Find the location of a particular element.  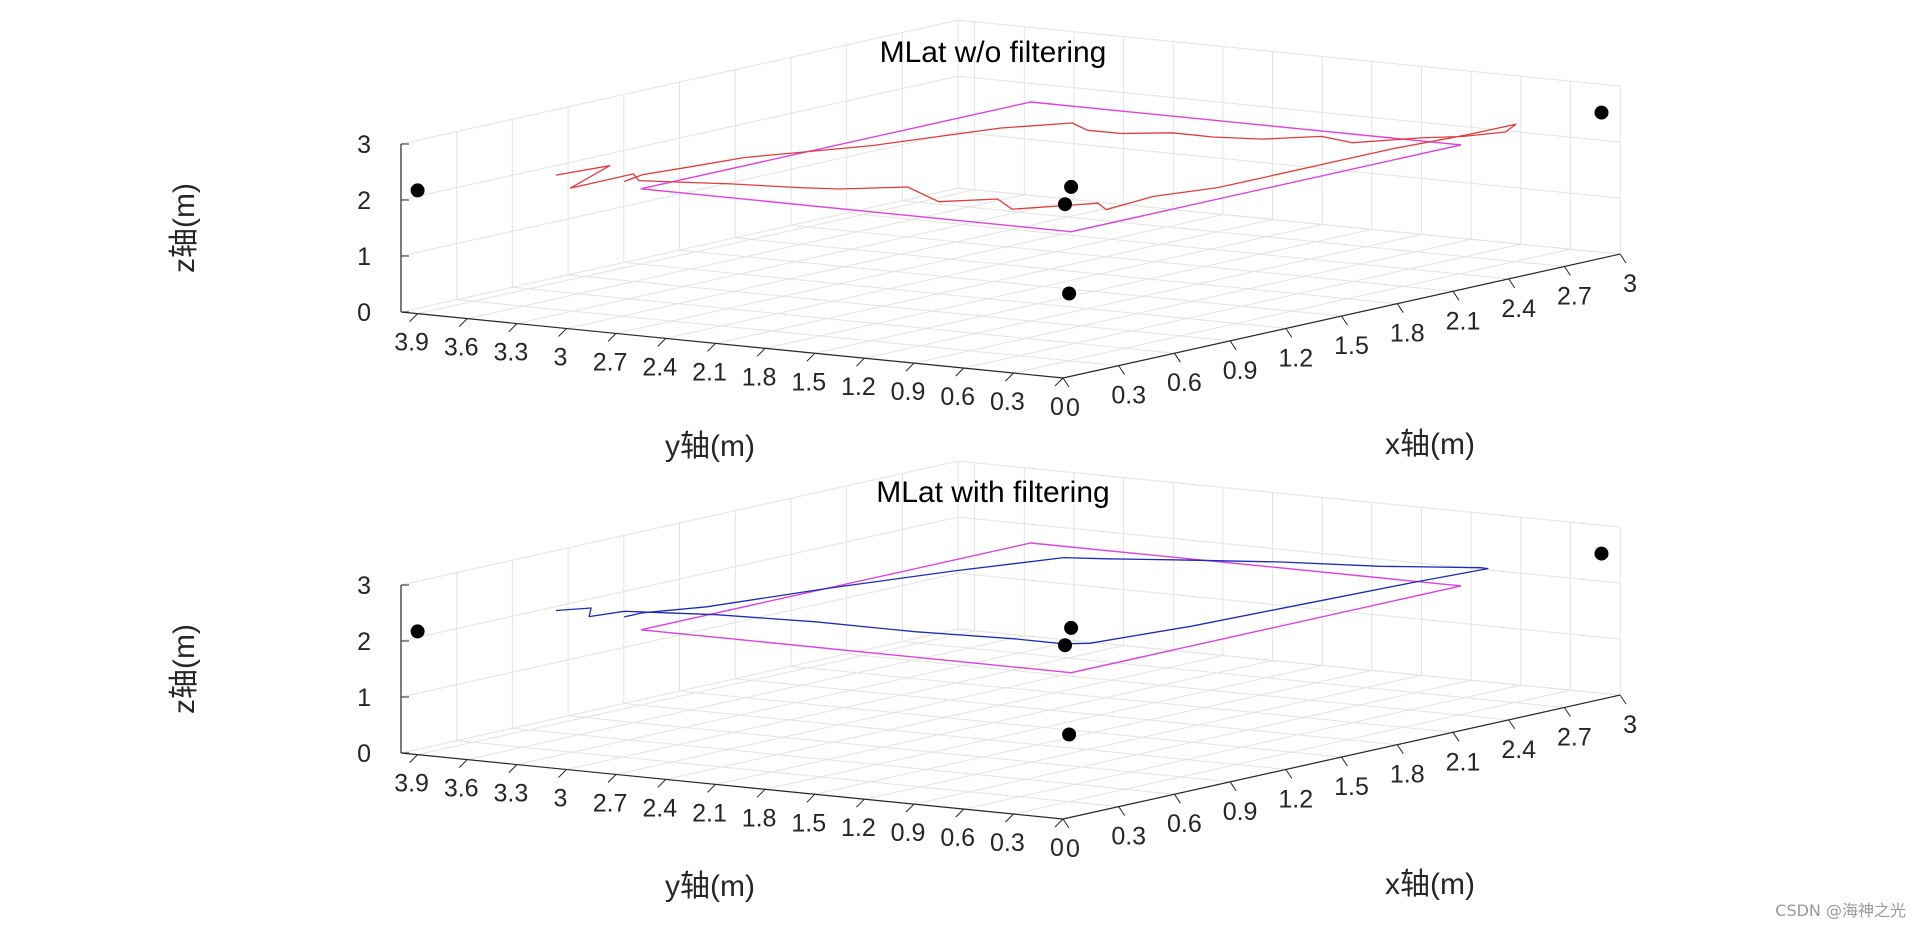

x-tick-label: 0.3 is located at coordinates (1128, 396).